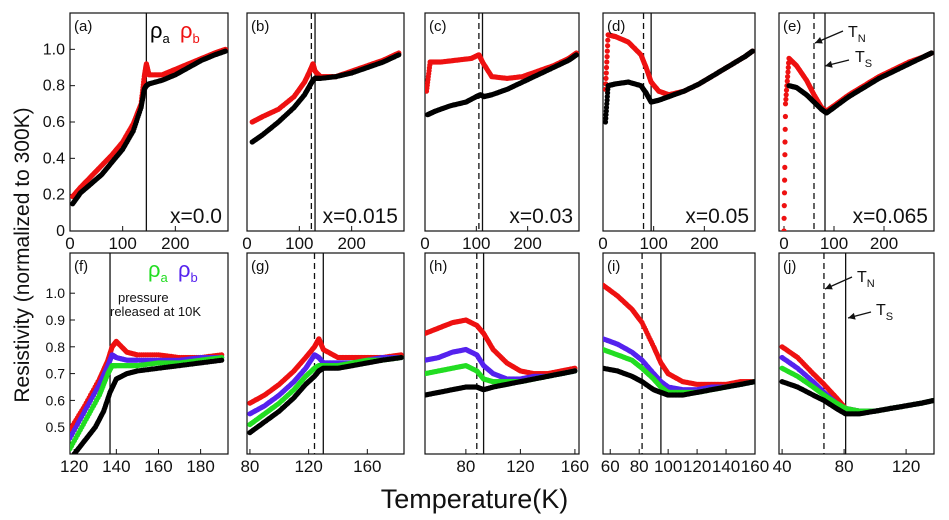 This screenshot has width=949, height=520. What do you see at coordinates (792, 26) in the screenshot?
I see `panel-label-e: (e)` at bounding box center [792, 26].